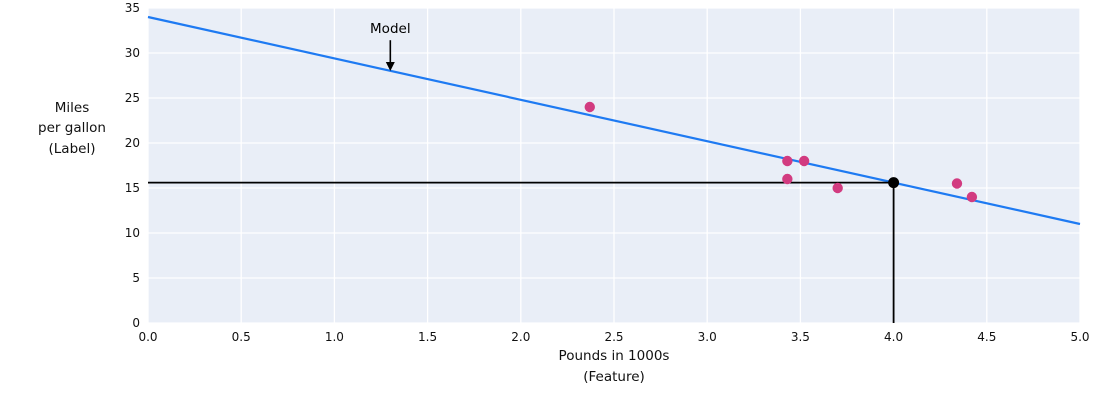 The width and height of the screenshot is (1099, 401). I want to click on x-axis-label-main: Pounds in 1000s, so click(614, 356).